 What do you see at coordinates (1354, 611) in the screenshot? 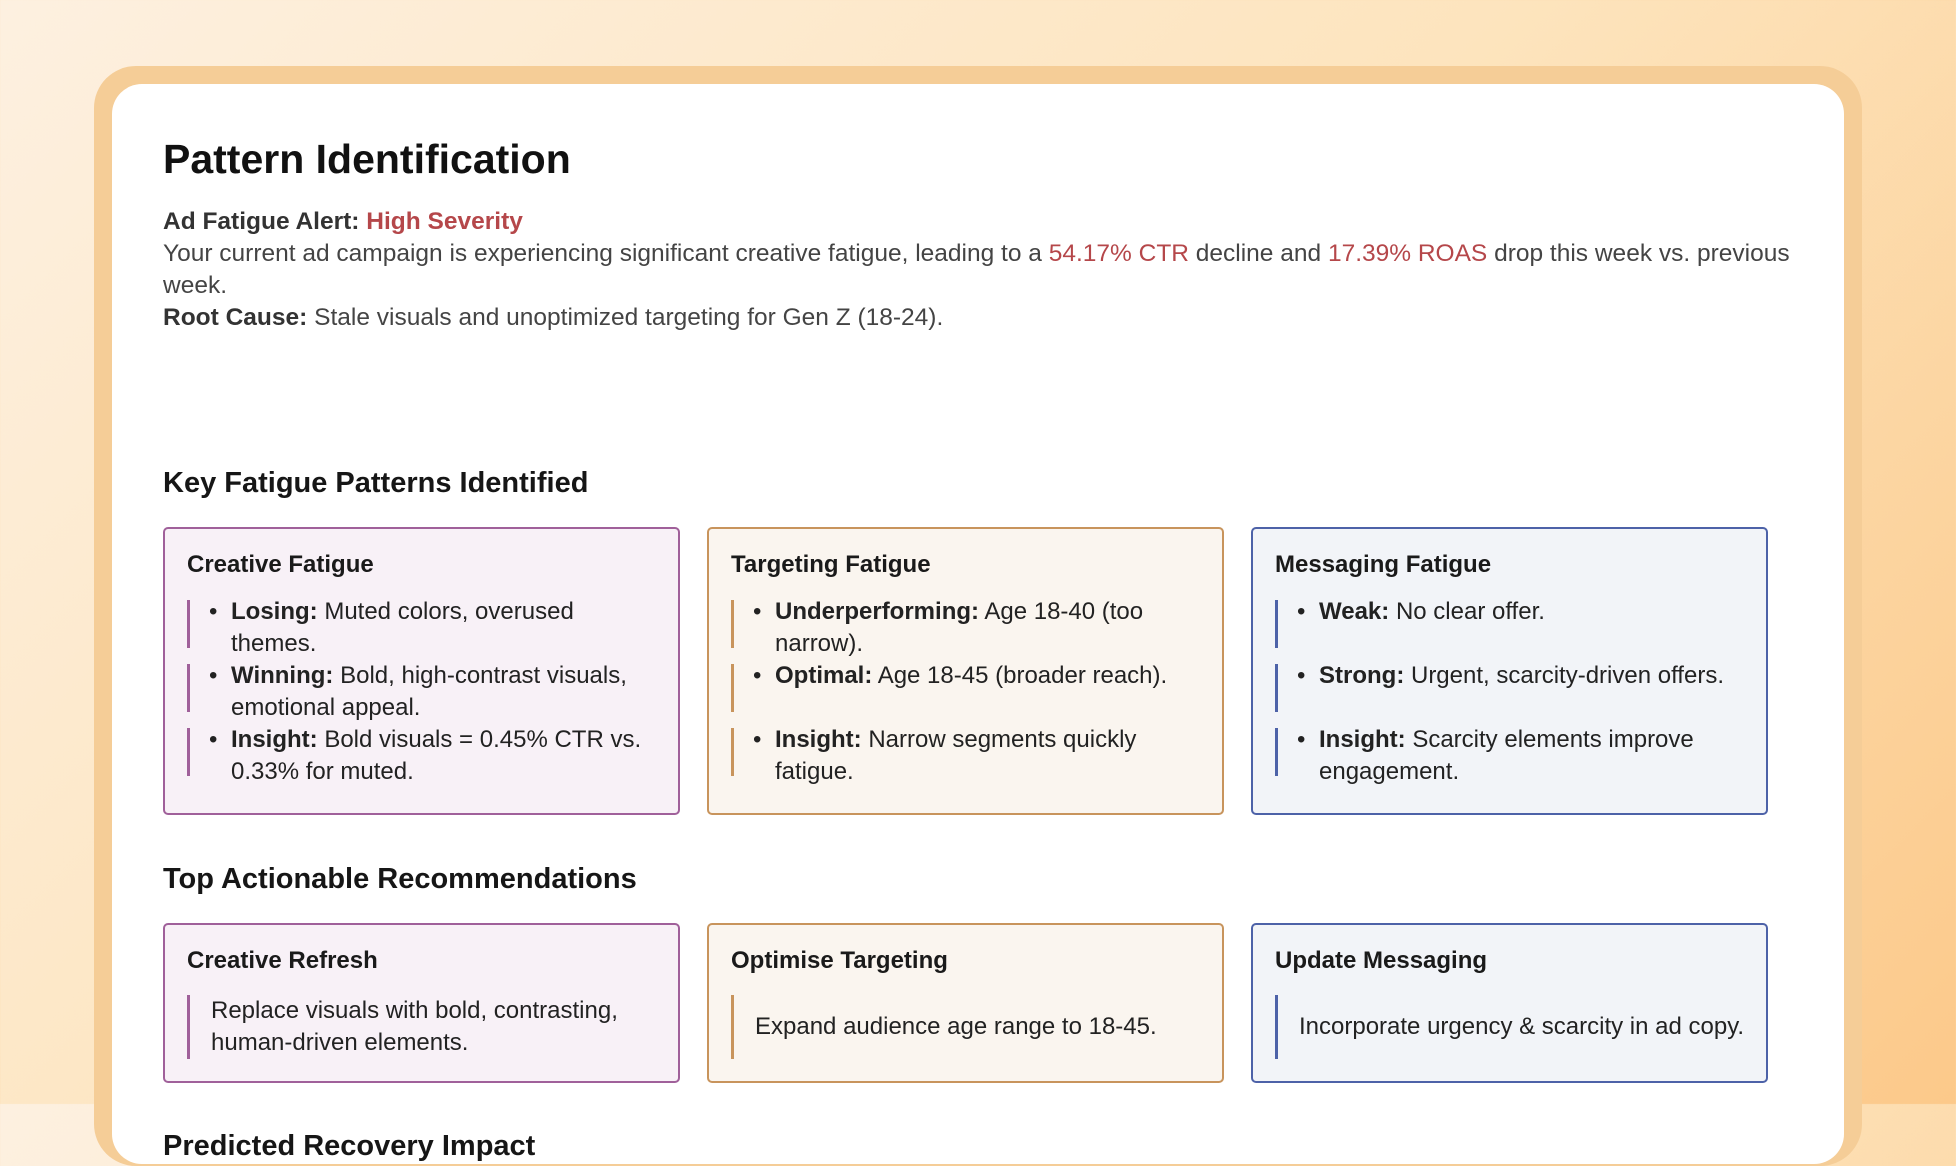
I see `item-label: Weak:` at bounding box center [1354, 611].